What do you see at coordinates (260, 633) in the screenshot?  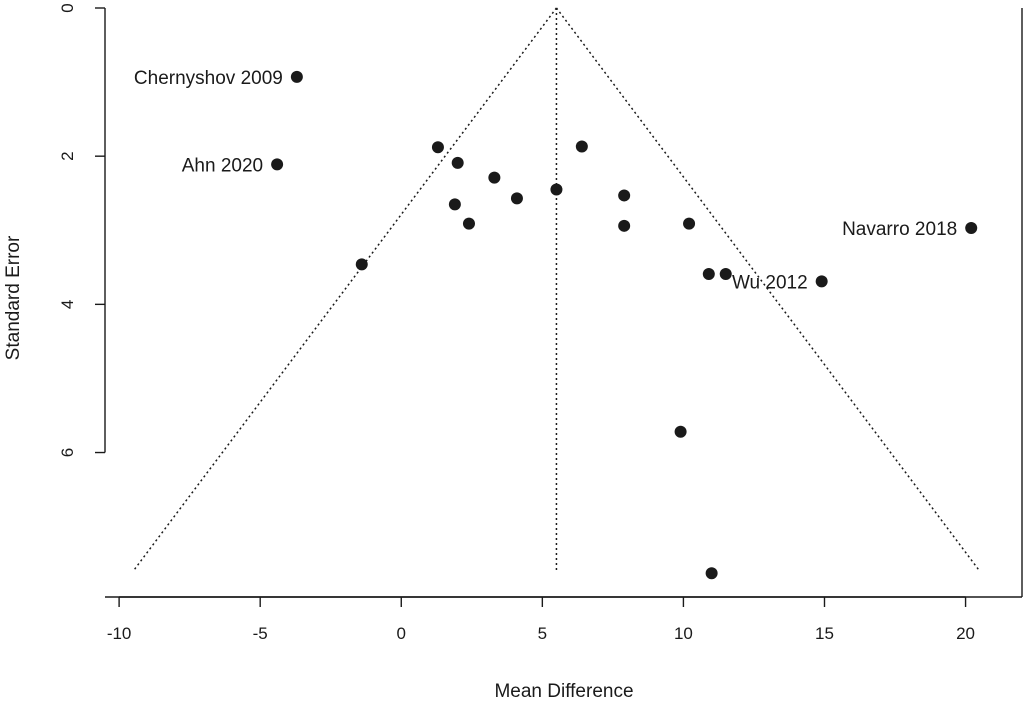 I see `x-tick-label: -5` at bounding box center [260, 633].